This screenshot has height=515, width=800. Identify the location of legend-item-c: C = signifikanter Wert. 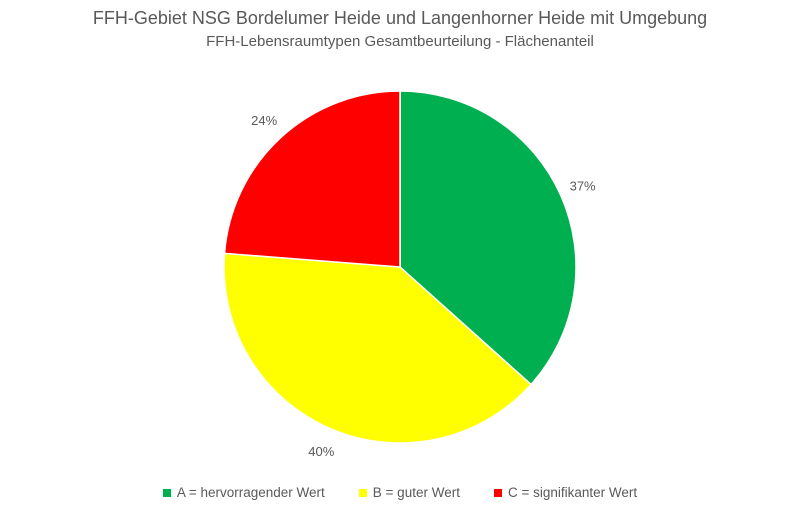
(565, 492).